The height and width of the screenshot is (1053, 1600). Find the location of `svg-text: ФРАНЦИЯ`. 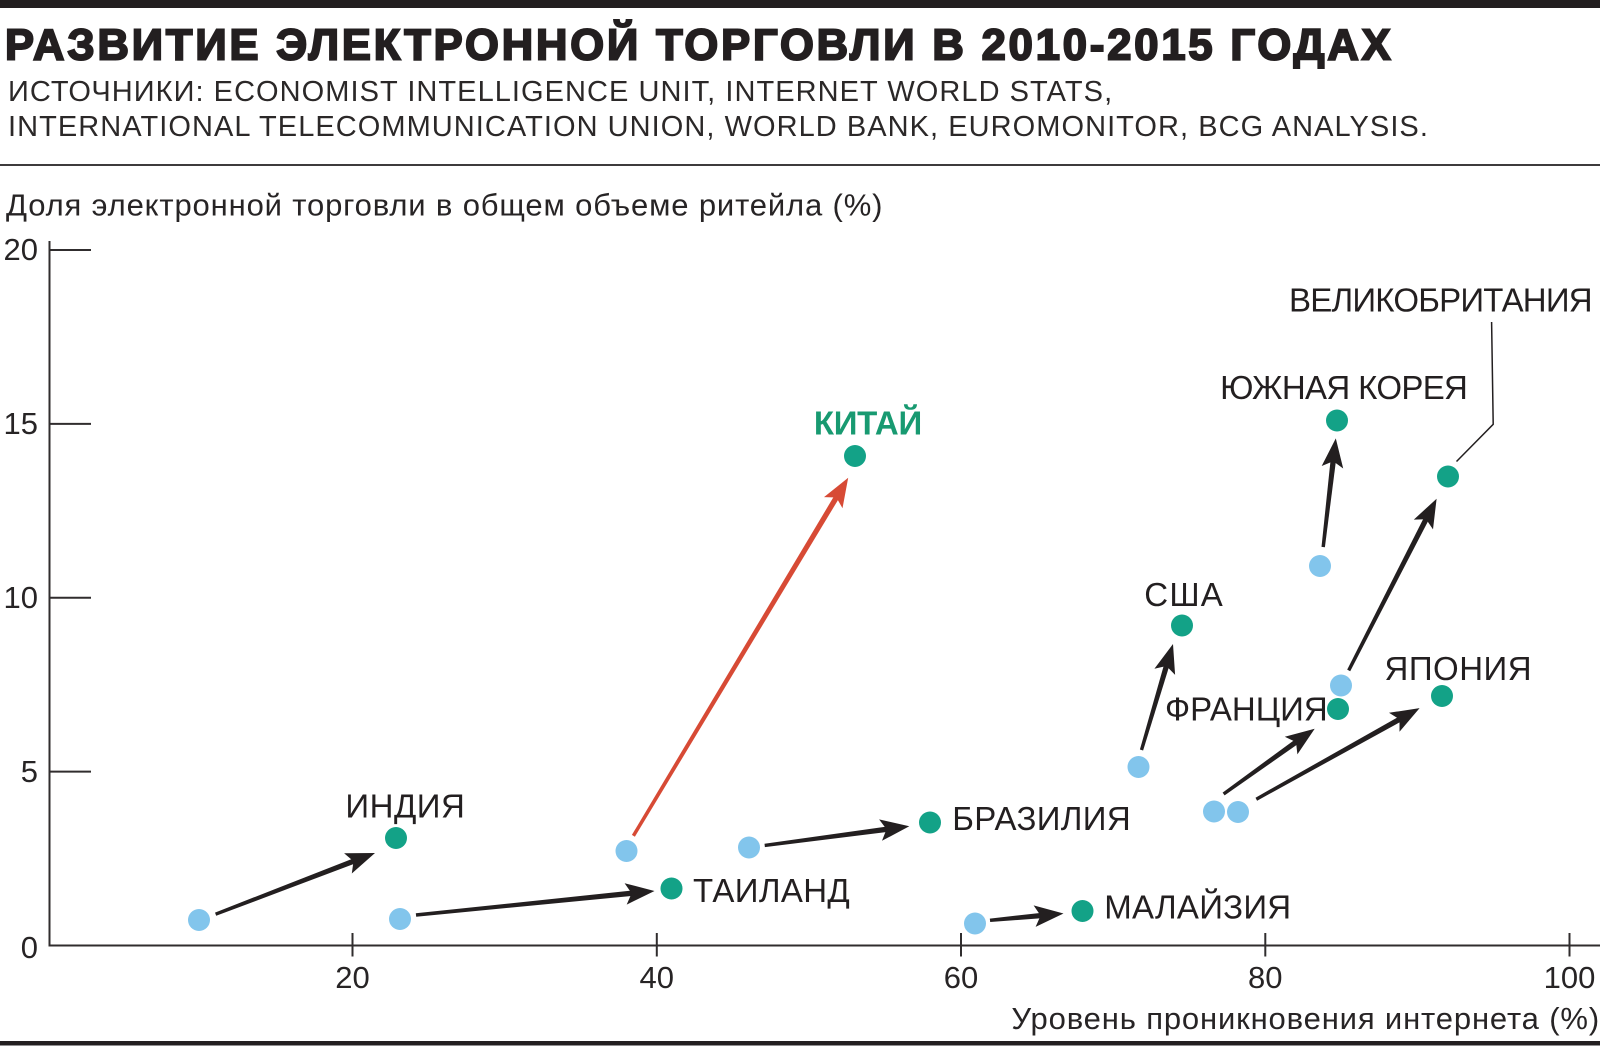

svg-text: ФРАНЦИЯ is located at coordinates (1246, 708).